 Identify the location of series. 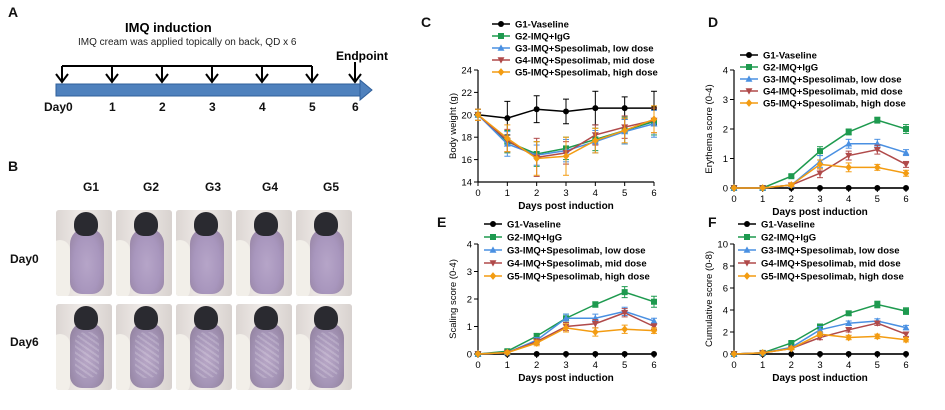
(820, 153).